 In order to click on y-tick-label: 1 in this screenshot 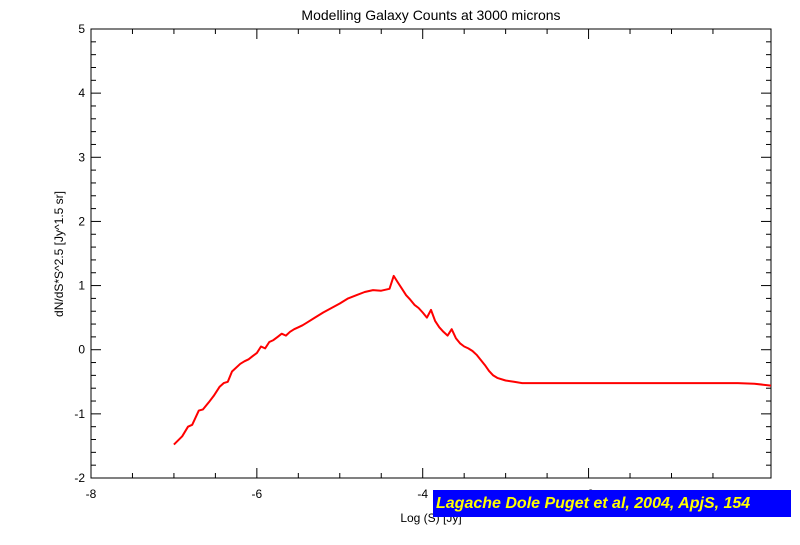, I will do `click(81, 286)`.